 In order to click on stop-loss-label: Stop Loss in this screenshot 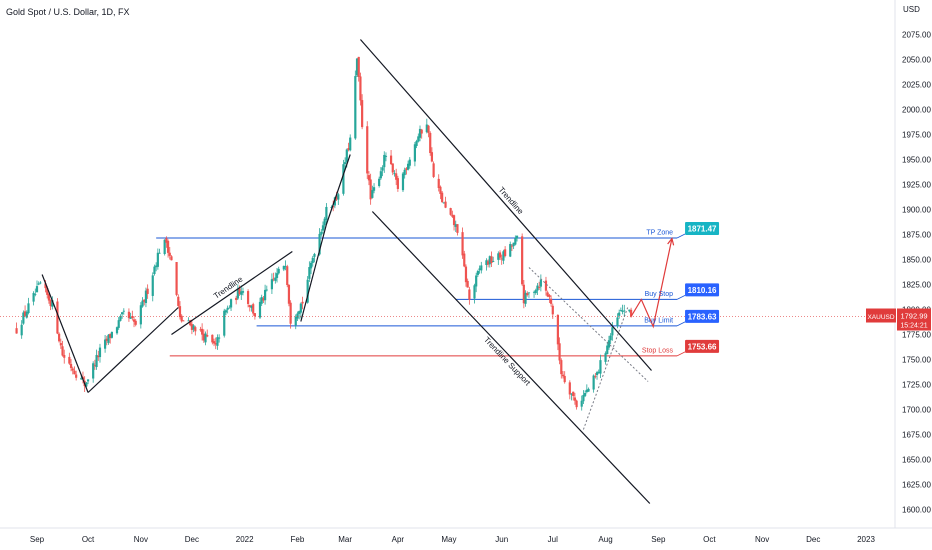, I will do `click(658, 350)`.